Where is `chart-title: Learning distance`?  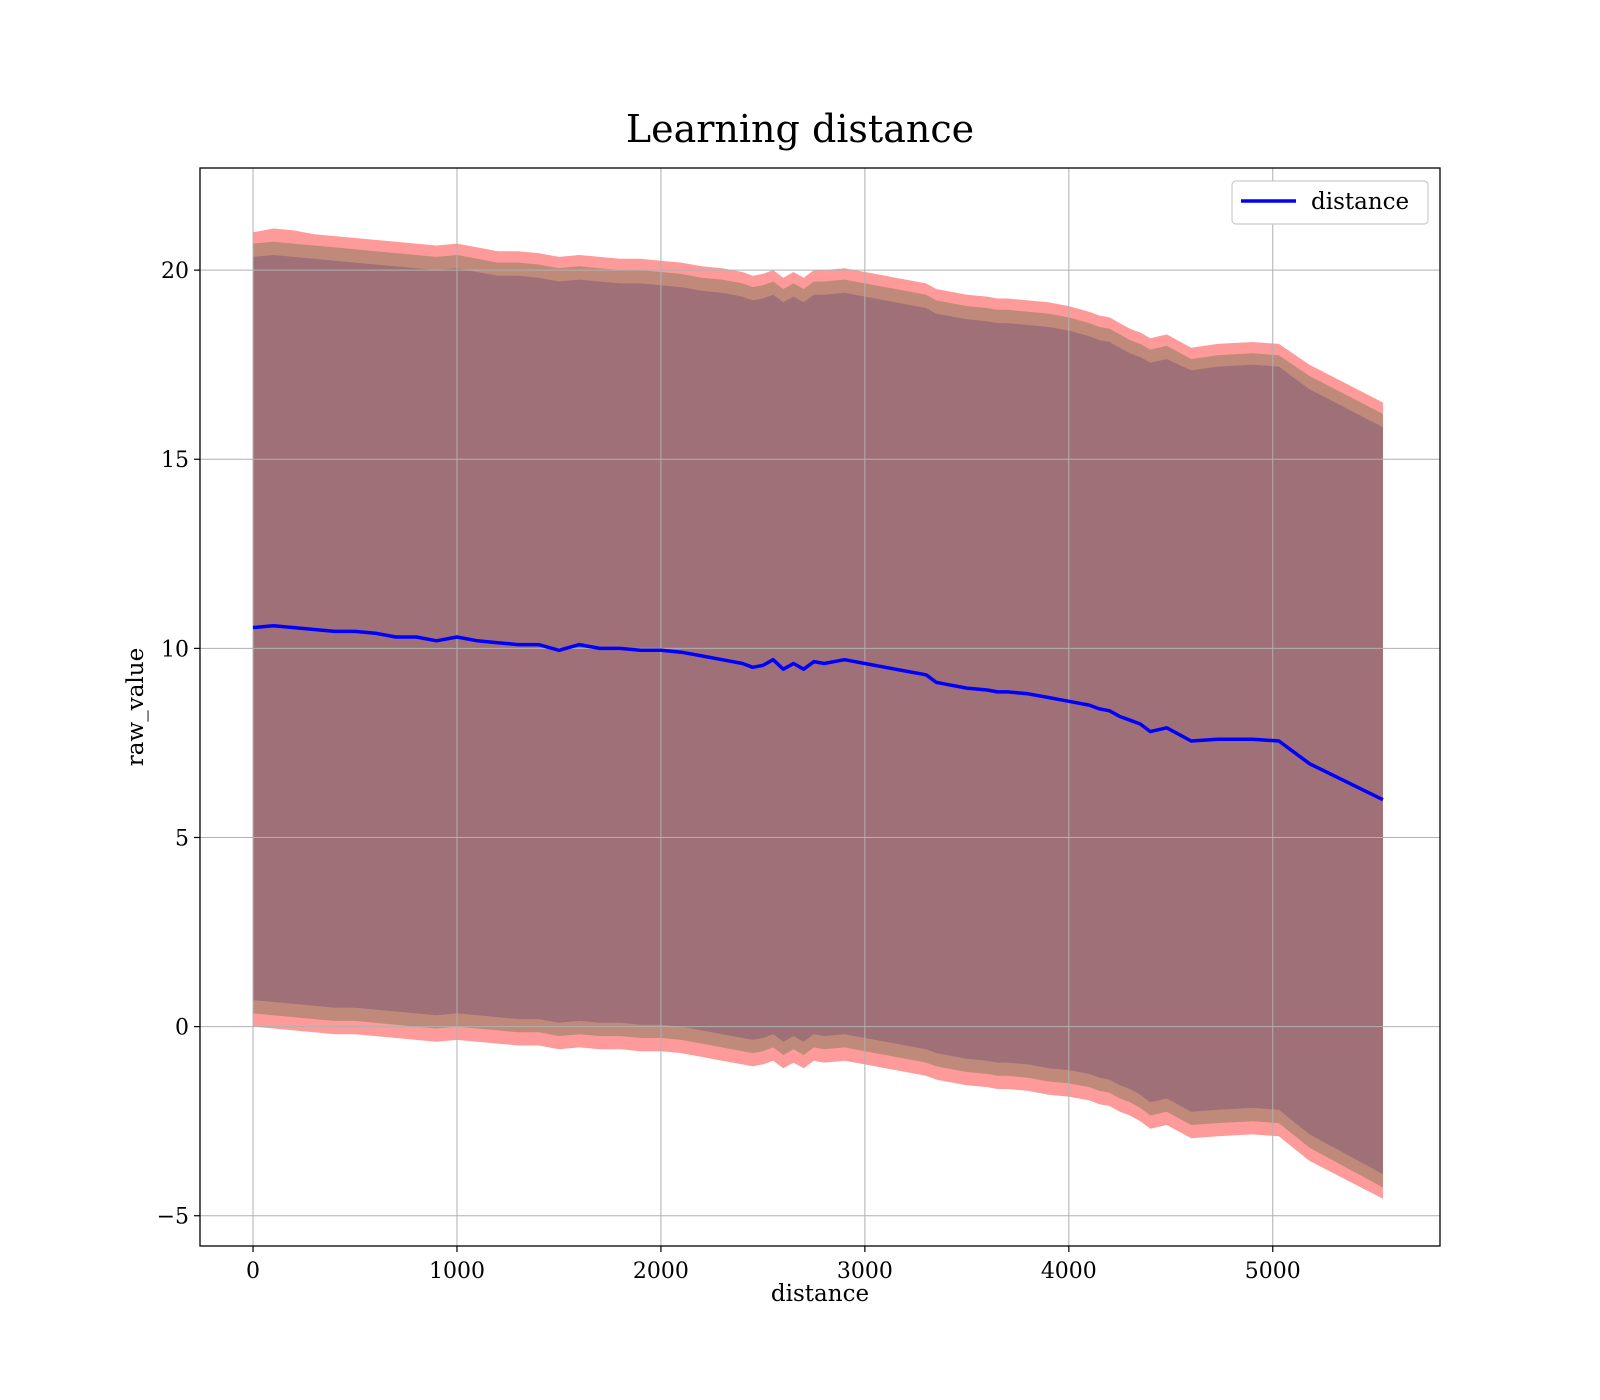
chart-title: Learning distance is located at coordinates (800, 129).